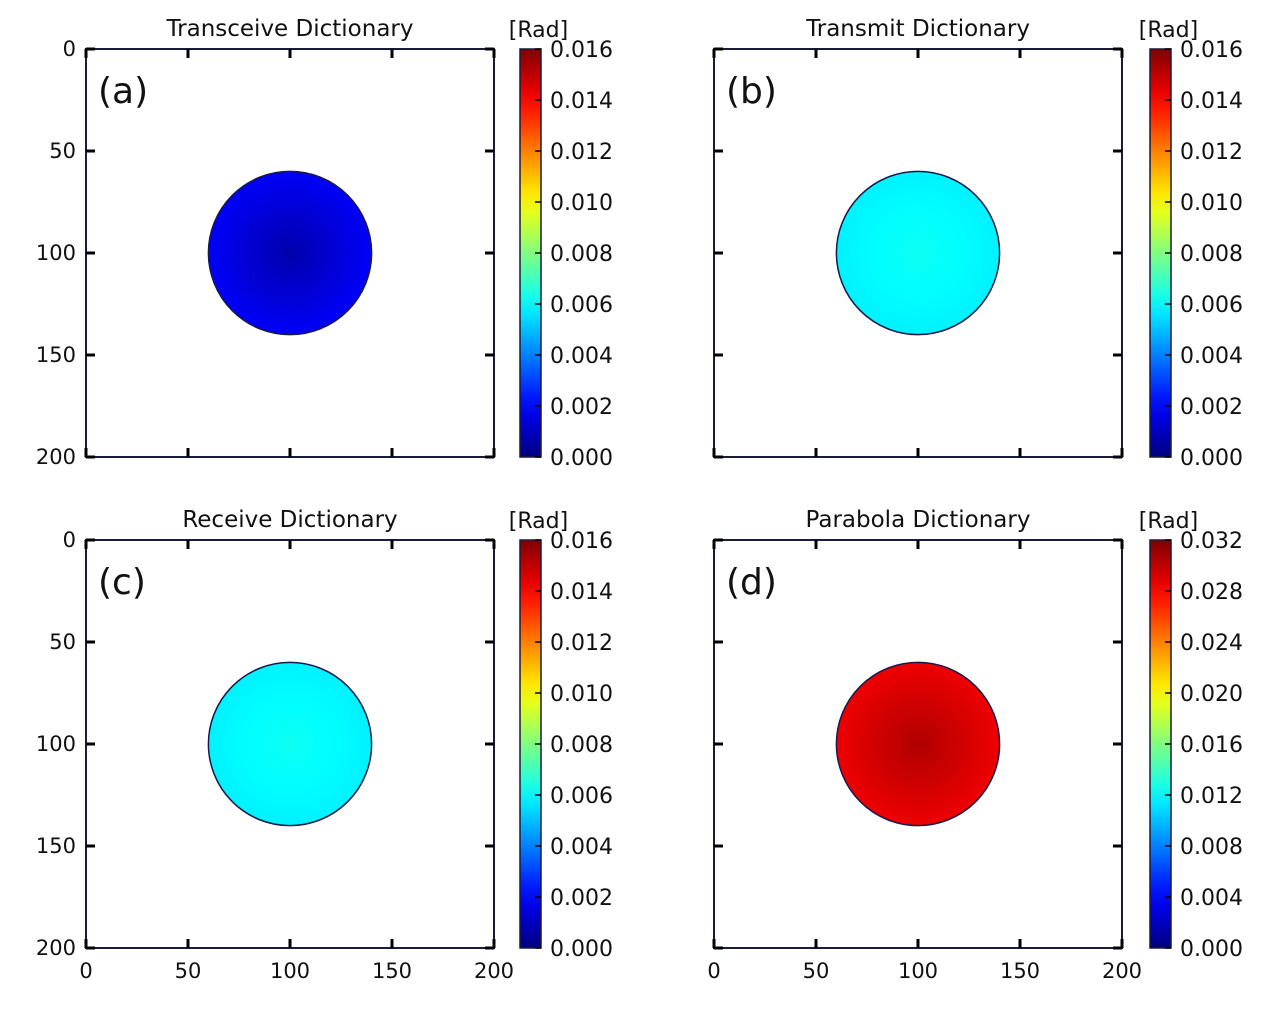 The height and width of the screenshot is (1010, 1286). Describe the element at coordinates (751, 582) in the screenshot. I see `panel-label: (d)` at that location.